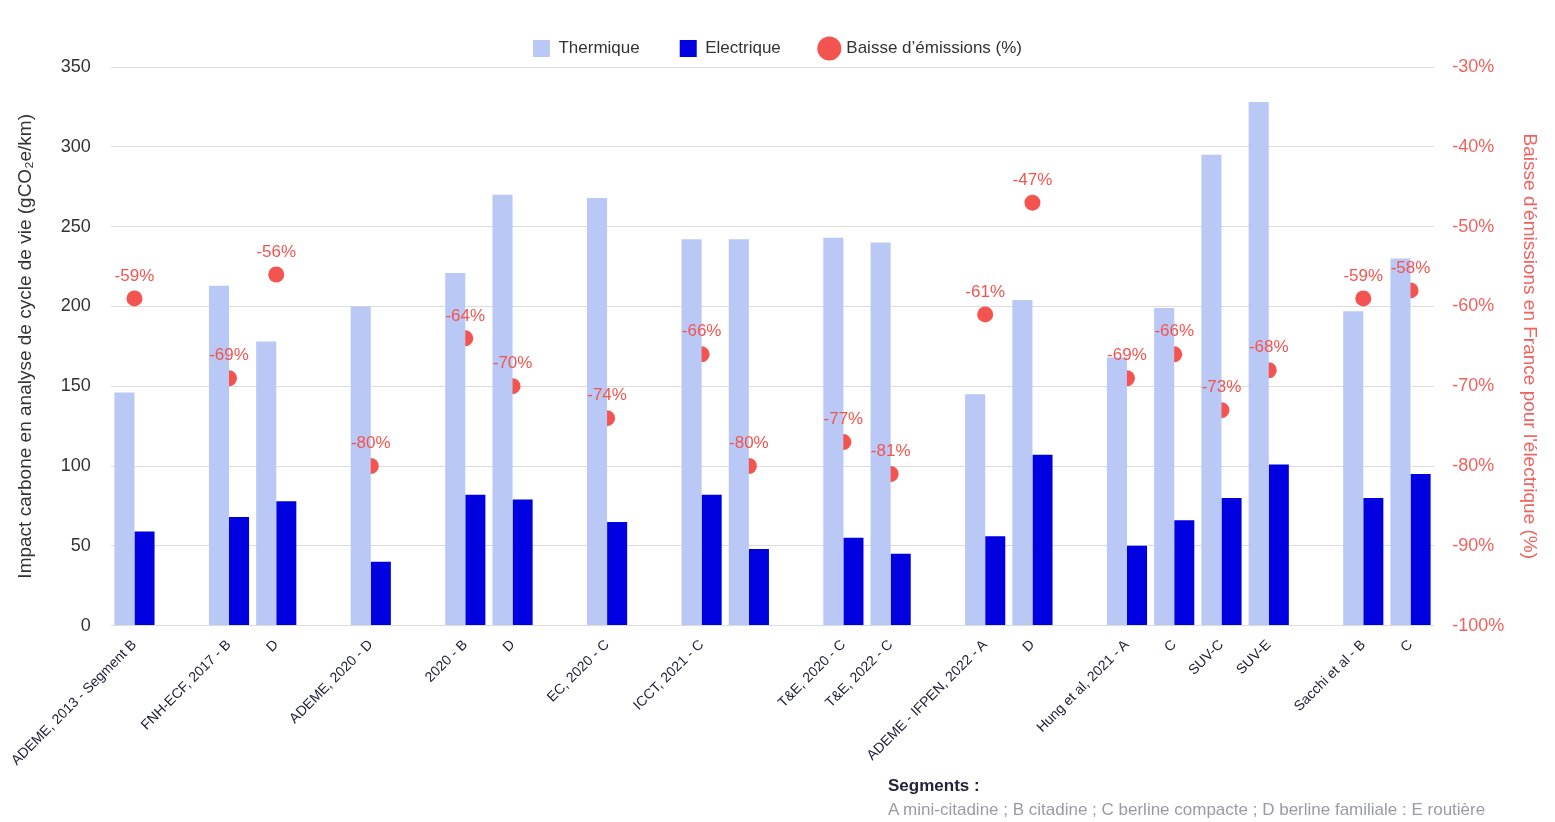  What do you see at coordinates (743, 48) in the screenshot?
I see `legend-label: Electrique` at bounding box center [743, 48].